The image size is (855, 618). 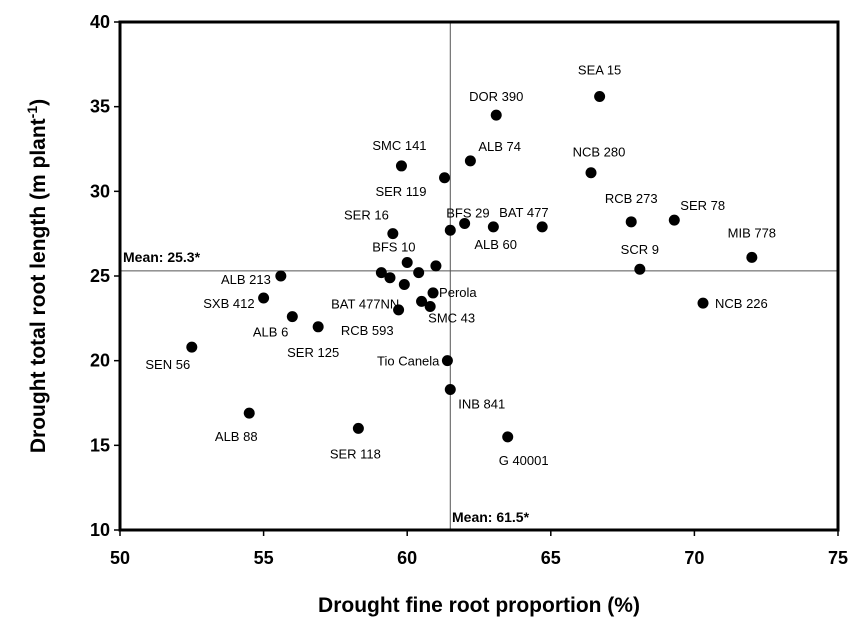 I want to click on point-label: SCR 9, so click(x=640, y=249).